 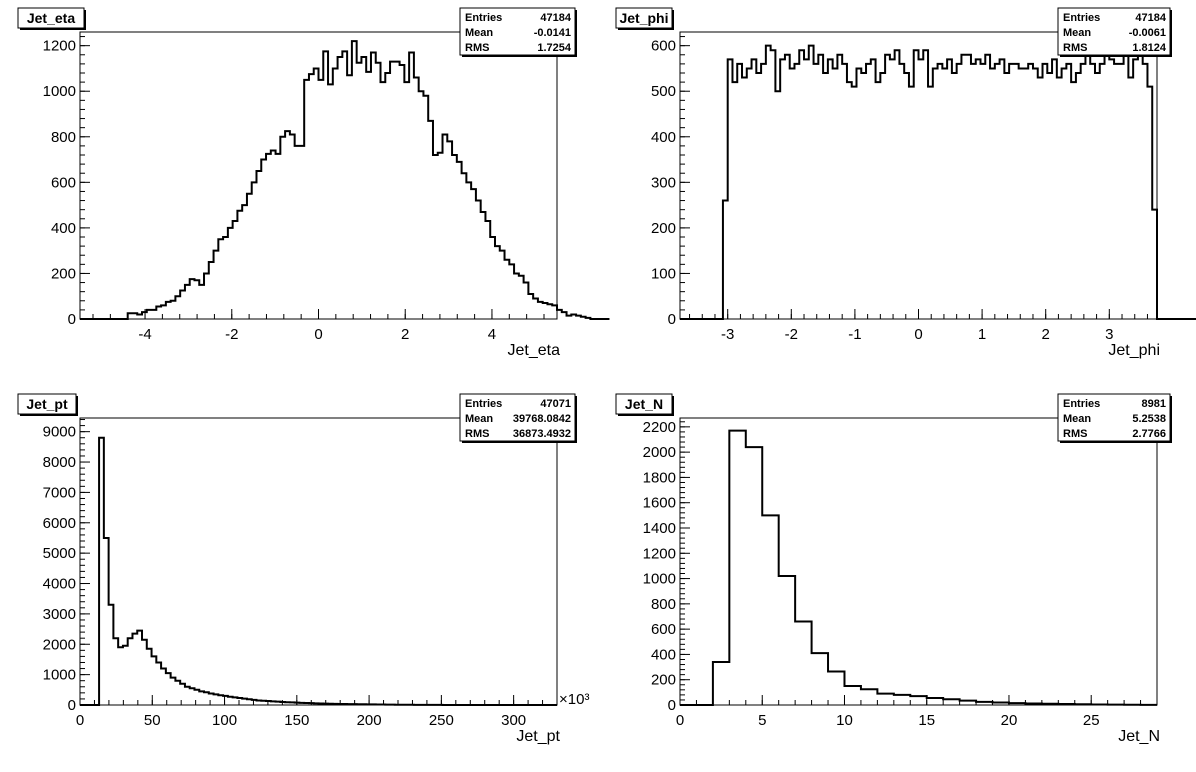 What do you see at coordinates (917, 712) in the screenshot?
I see `x-axis: 0 5 10 15 20 25` at bounding box center [917, 712].